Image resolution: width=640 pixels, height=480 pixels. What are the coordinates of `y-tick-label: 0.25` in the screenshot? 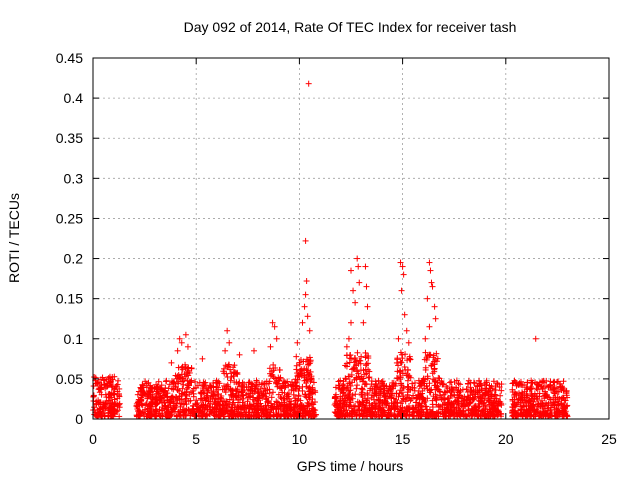 It's located at (69, 218).